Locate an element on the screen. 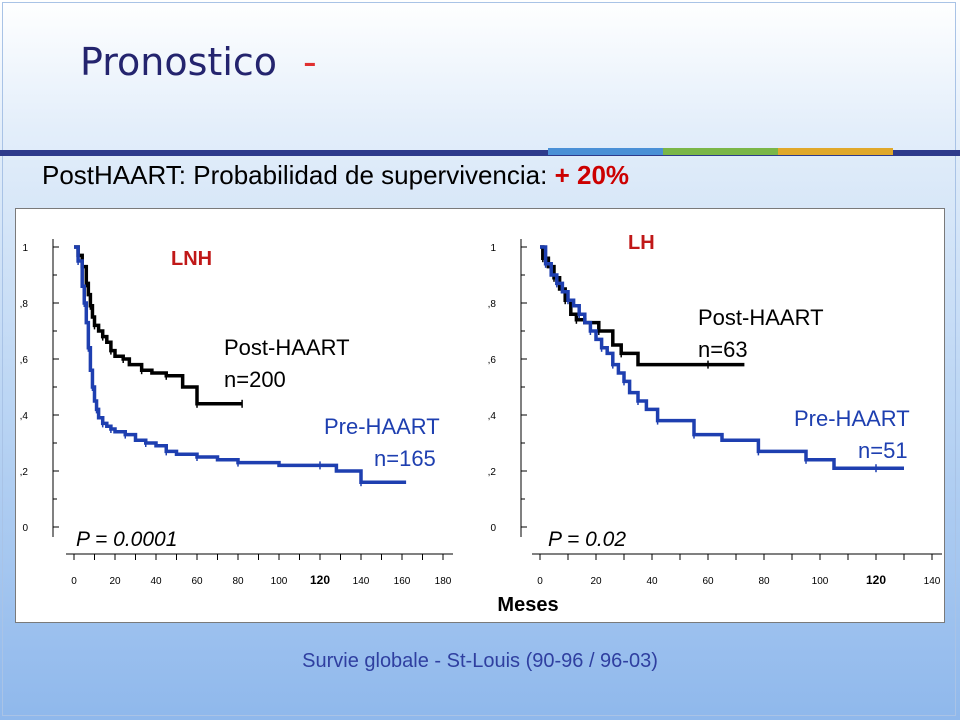  accent-bar-gold is located at coordinates (835, 151).